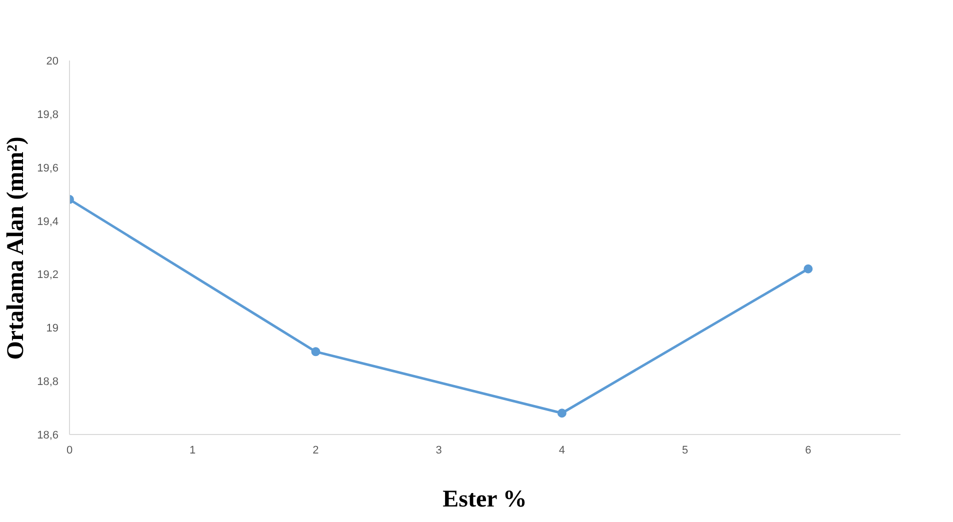 Image resolution: width=953 pixels, height=522 pixels. I want to click on y-tick-label: 18,8, so click(48, 382).